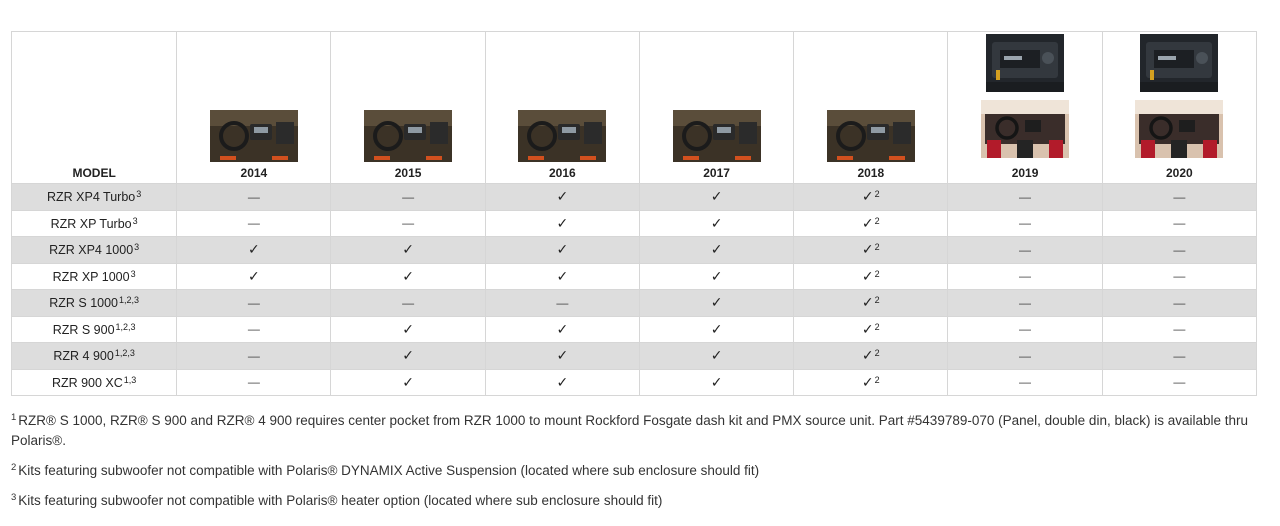  Describe the element at coordinates (408, 173) in the screenshot. I see `year-label: 2015` at that location.